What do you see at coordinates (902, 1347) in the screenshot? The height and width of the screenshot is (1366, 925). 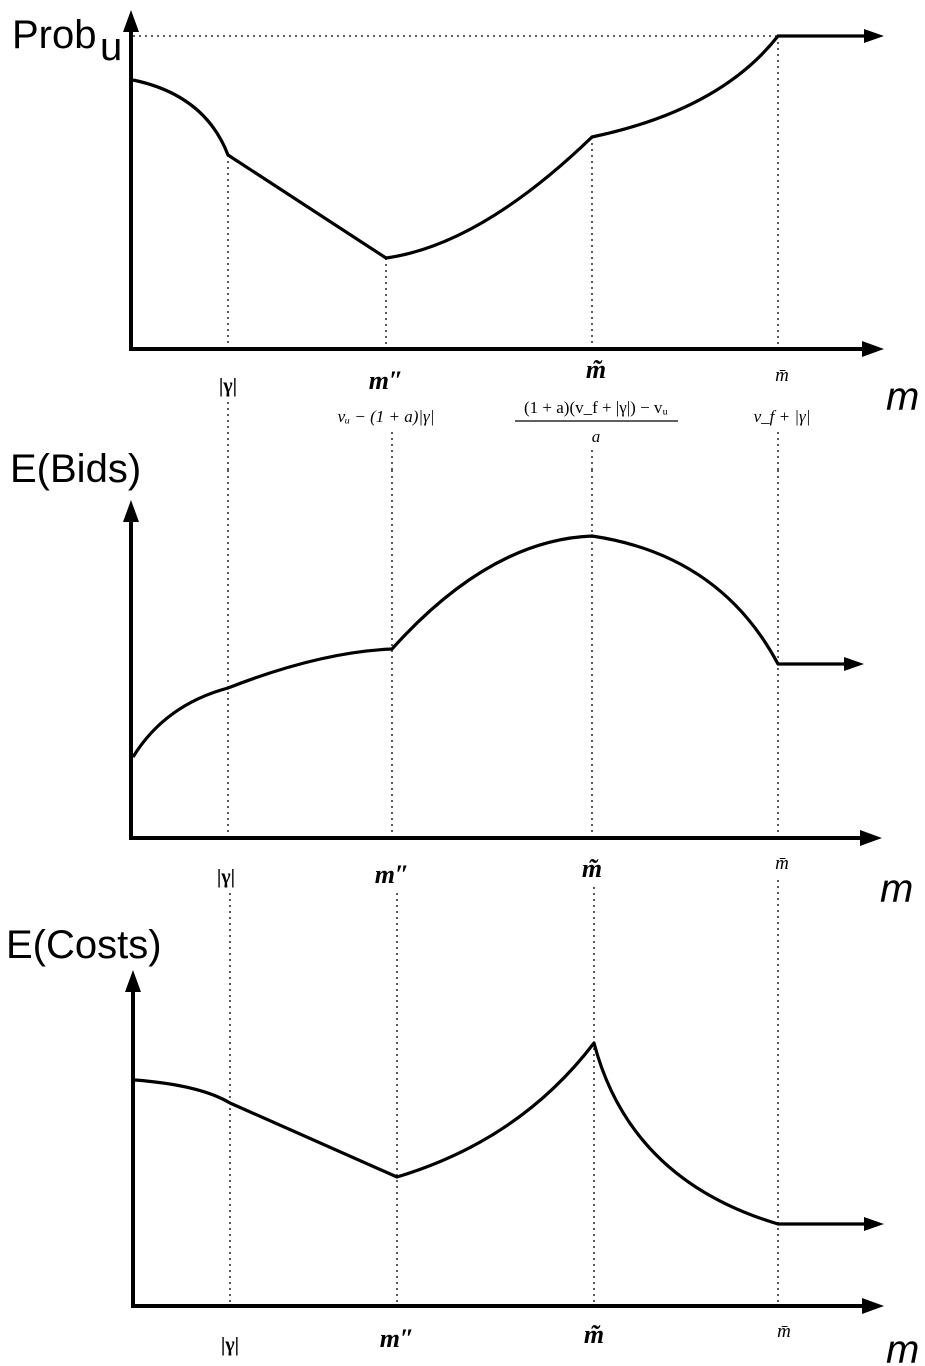 I see `e-costs-xlabel: m` at bounding box center [902, 1347].